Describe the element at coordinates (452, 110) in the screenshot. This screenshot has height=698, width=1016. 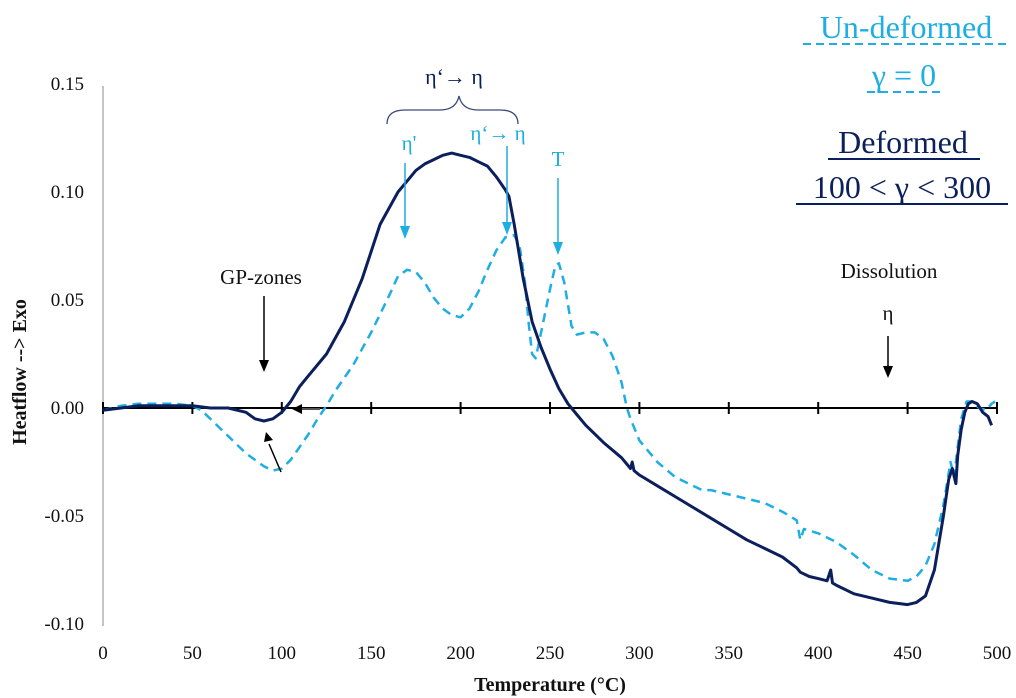
I see `transition-brace` at that location.